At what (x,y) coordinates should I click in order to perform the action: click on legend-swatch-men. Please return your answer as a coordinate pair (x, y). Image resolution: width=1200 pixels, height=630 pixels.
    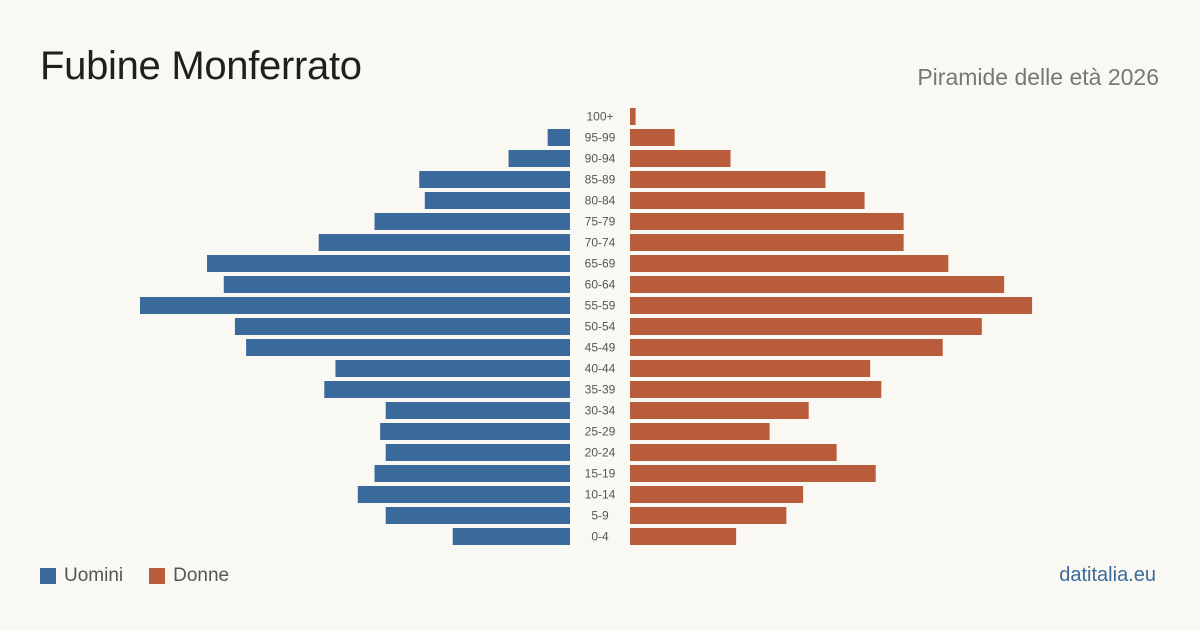
    Looking at the image, I should click on (48, 576).